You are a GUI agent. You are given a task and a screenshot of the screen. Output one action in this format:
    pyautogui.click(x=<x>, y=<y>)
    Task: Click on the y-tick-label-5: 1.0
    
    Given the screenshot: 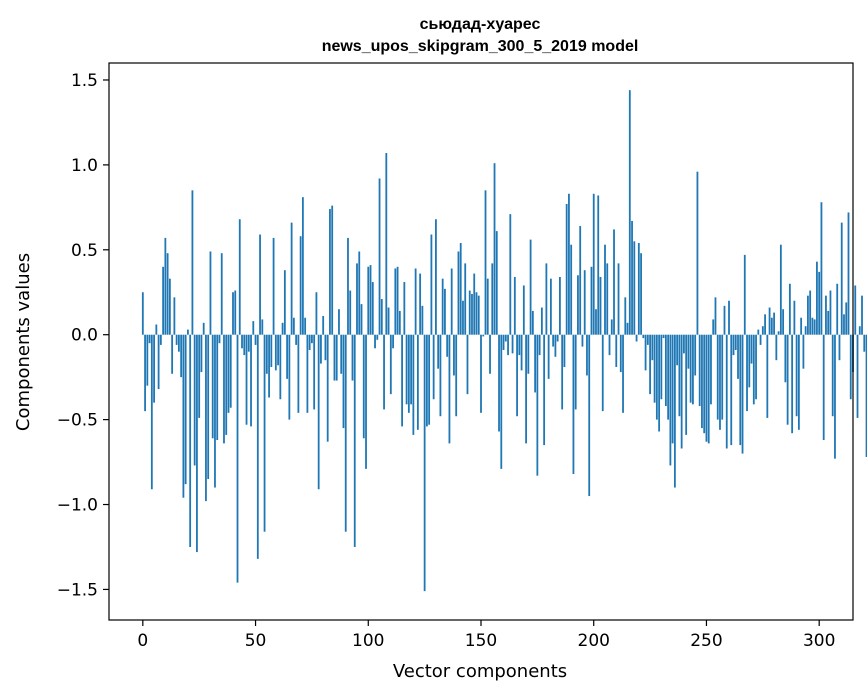 What is the action you would take?
    pyautogui.click(x=84, y=166)
    